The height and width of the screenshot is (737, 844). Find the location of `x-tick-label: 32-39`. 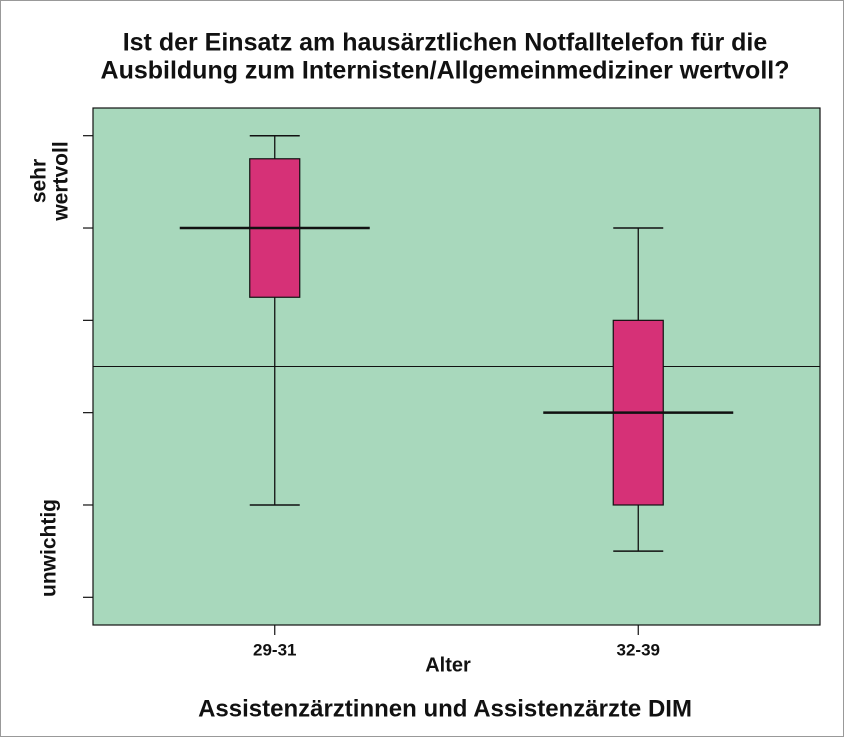

x-tick-label: 32-39 is located at coordinates (638, 649).